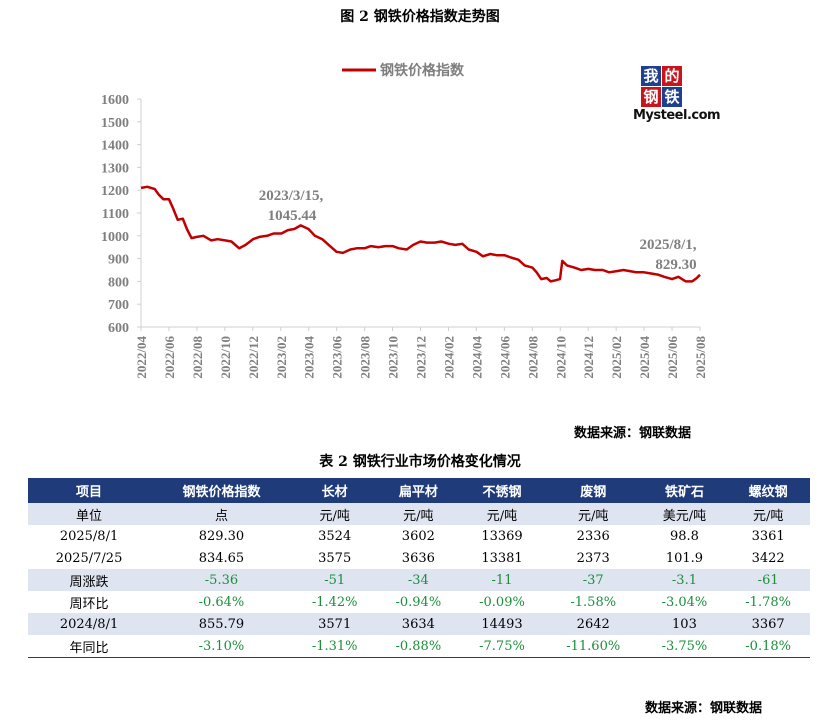 The width and height of the screenshot is (840, 723). Describe the element at coordinates (253, 357) in the screenshot. I see `x-tick-label: 2022/12` at that location.